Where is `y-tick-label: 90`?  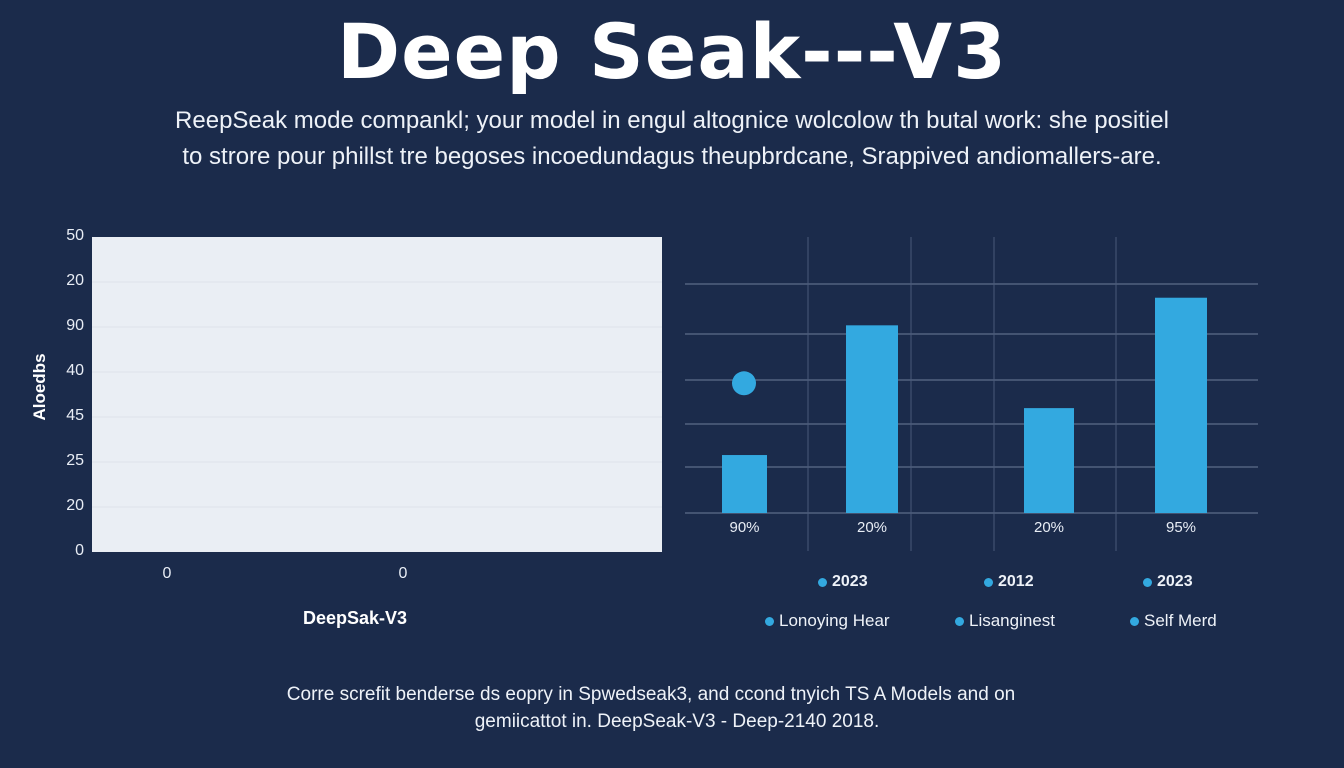
y-tick-label: 90 is located at coordinates (75, 325).